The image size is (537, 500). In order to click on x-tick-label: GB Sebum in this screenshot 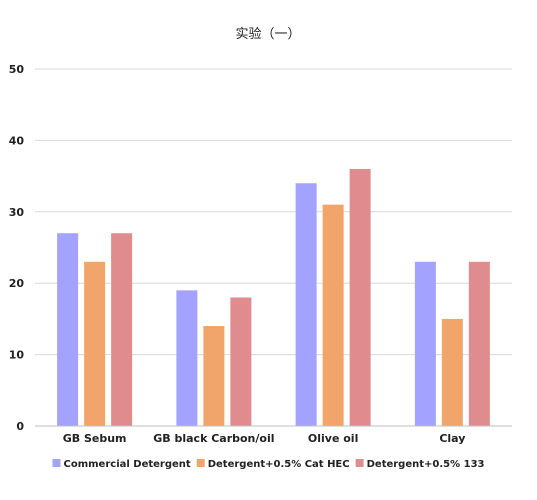, I will do `click(95, 438)`.